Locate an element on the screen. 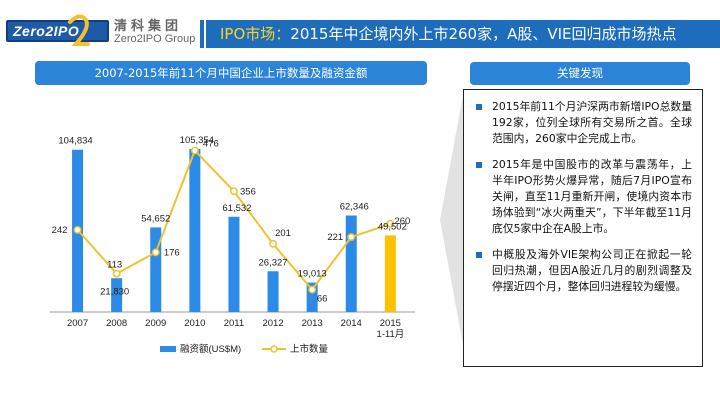 This screenshot has height=405, width=720. chart-heading: 2007-2015年前11个月中国企业上市数量及融资金额 is located at coordinates (231, 73).